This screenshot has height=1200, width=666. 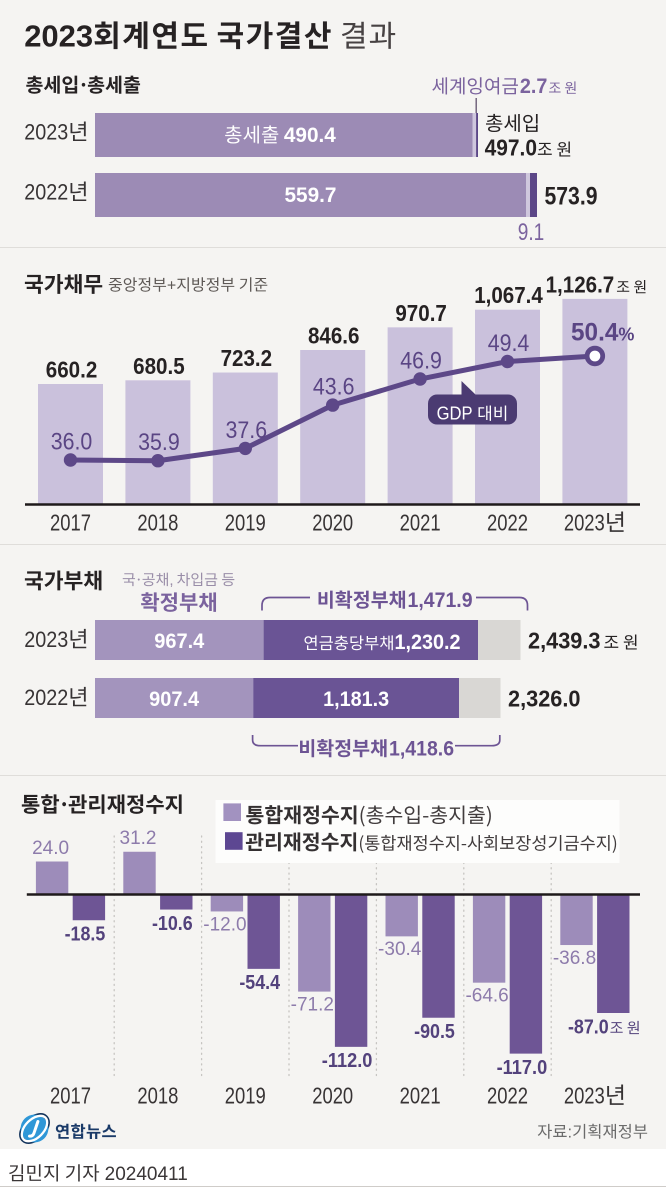 I want to click on svg-text: 680.5, so click(x=159, y=366).